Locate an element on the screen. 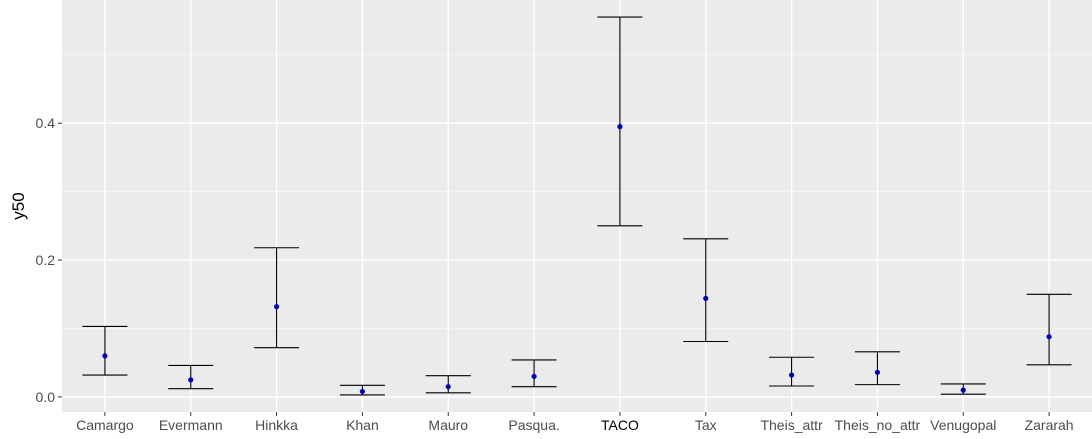 Image resolution: width=1092 pixels, height=439 pixels. x-tick-label: Khan is located at coordinates (362, 425).